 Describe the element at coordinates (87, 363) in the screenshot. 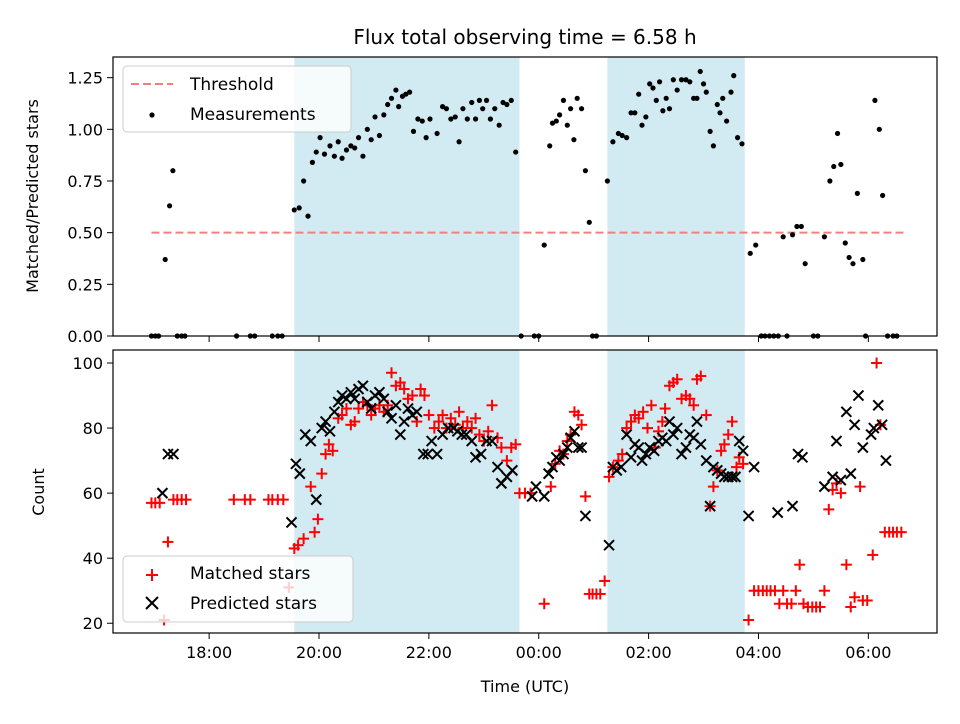

I see `bottom-y-tick-label: 100` at that location.